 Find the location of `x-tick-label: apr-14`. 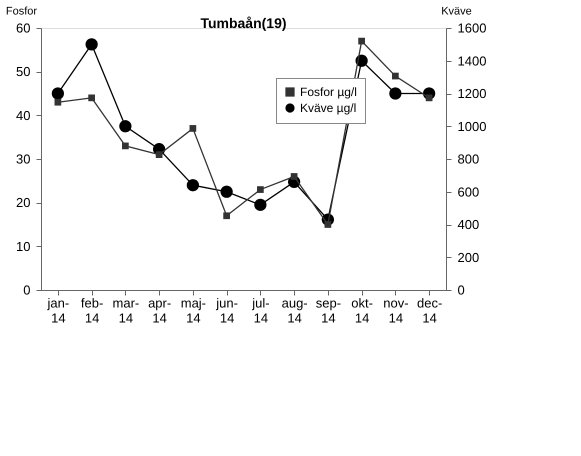

x-tick-label: apr-14 is located at coordinates (160, 311).